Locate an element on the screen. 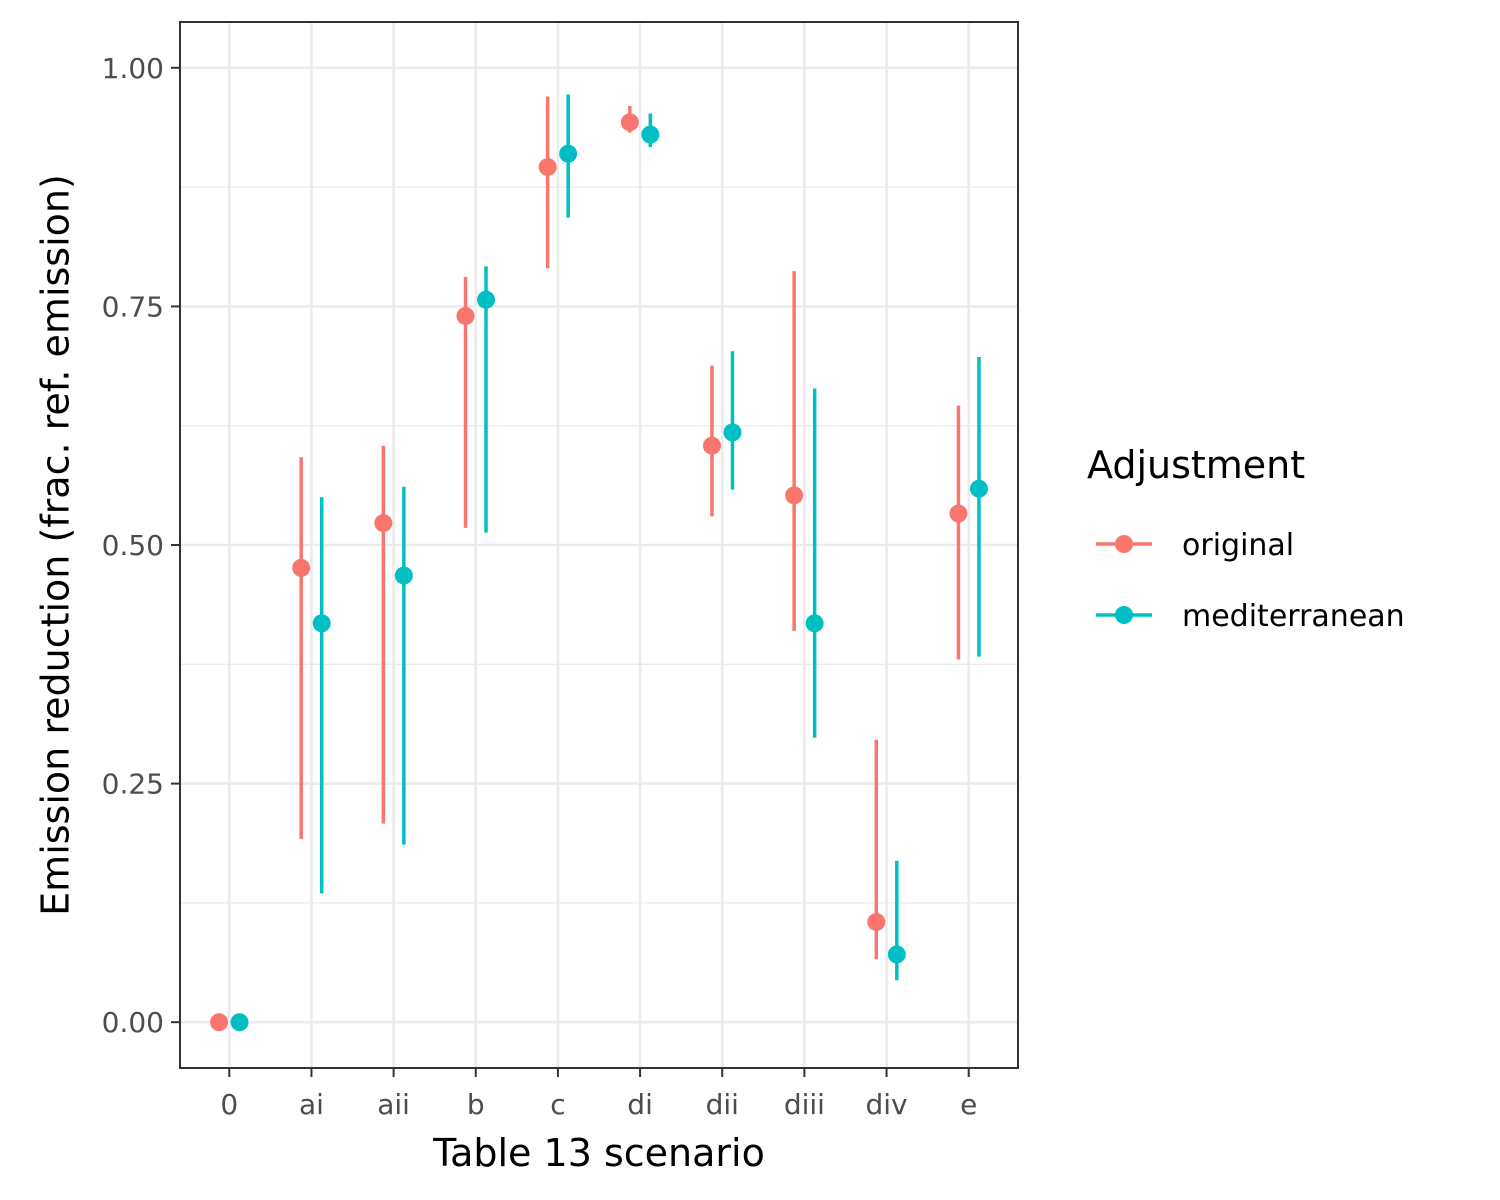 This screenshot has width=1500, height=1200. y-tick-label: 0.50 is located at coordinates (133, 545).